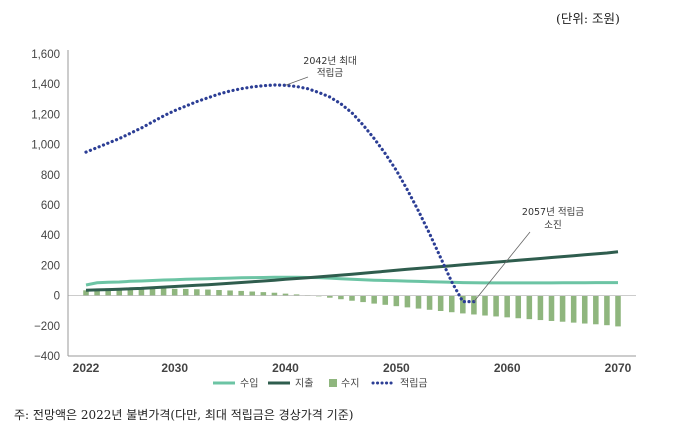 This screenshot has width=680, height=428. Describe the element at coordinates (50, 236) in the screenshot. I see `y-tick-label: 400` at that location.